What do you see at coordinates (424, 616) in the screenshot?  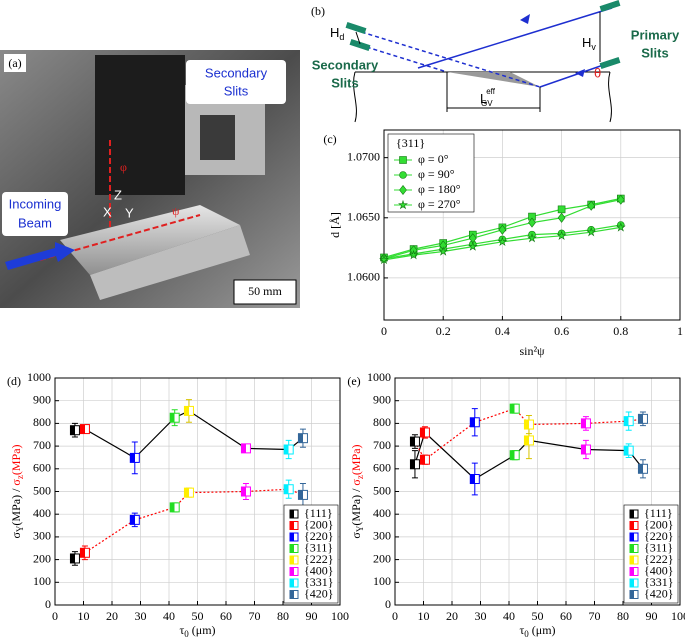 I see `x-tick-label: 10` at bounding box center [424, 616].